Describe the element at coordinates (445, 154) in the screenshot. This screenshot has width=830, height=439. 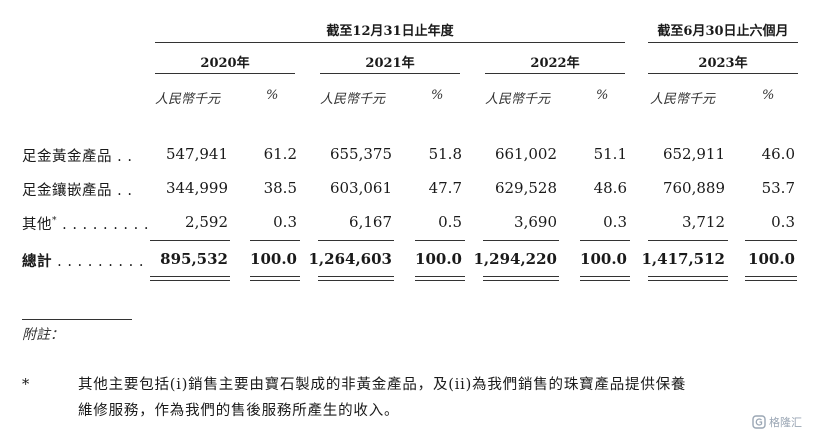
I see `table-cell: 51.8` at that location.